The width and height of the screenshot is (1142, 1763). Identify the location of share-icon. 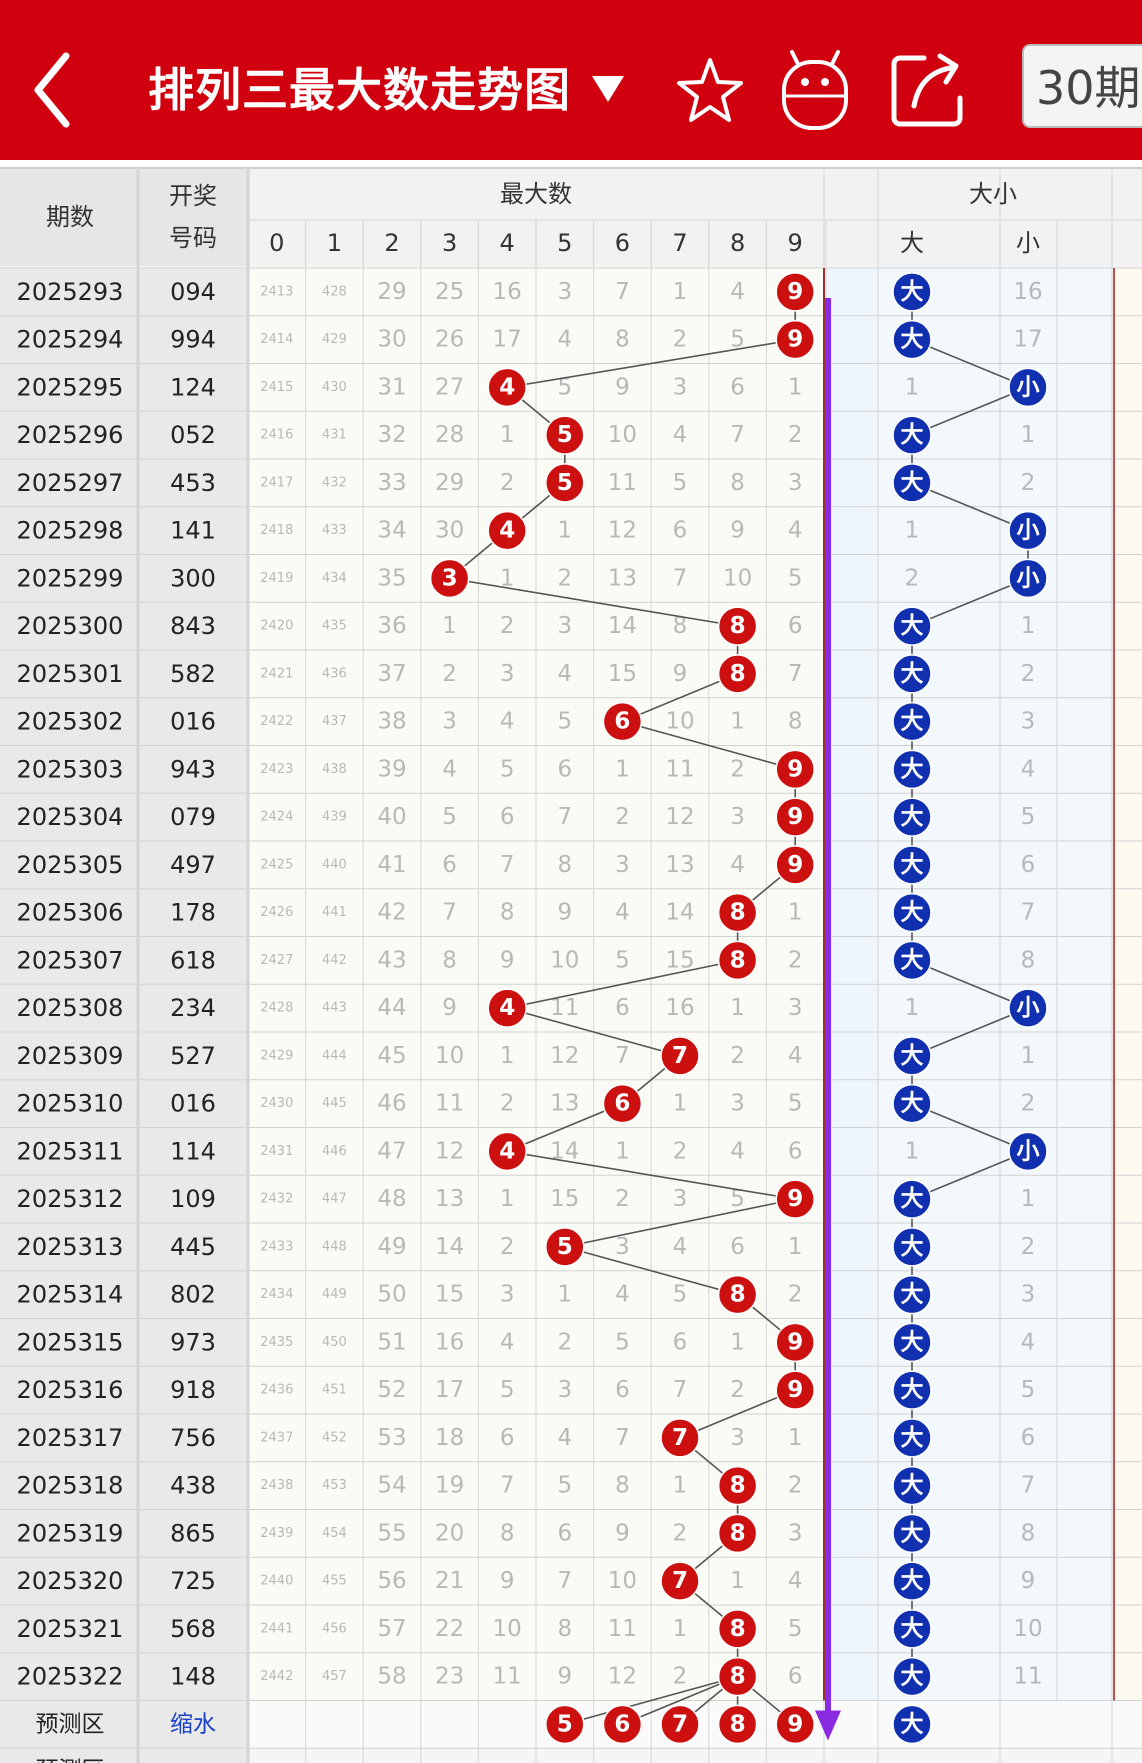
(928, 89).